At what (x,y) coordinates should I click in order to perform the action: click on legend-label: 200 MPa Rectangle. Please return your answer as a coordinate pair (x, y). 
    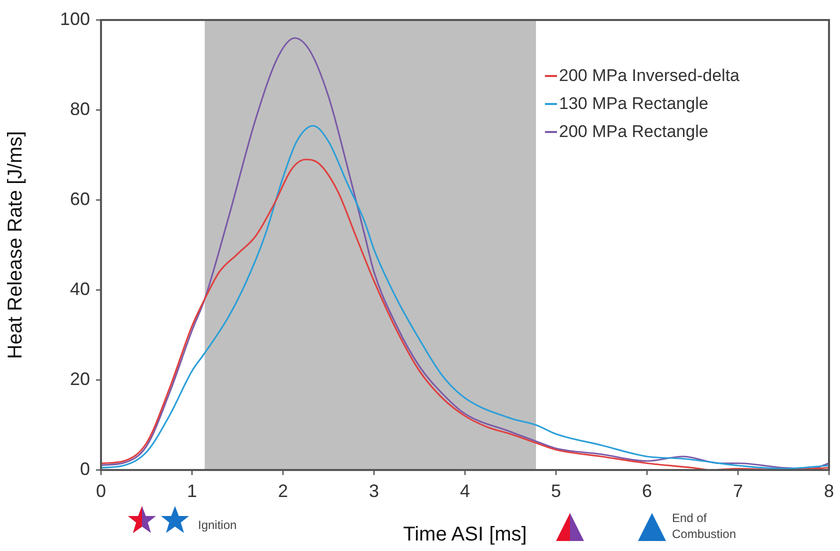
    Looking at the image, I should click on (633, 132).